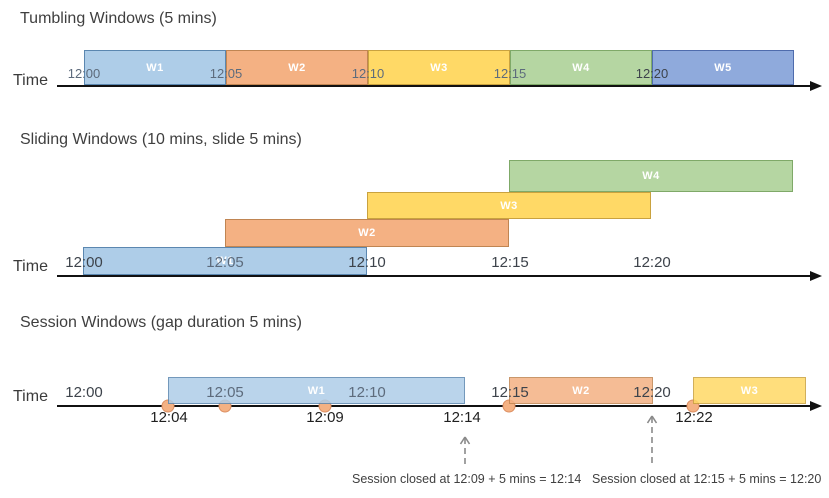  What do you see at coordinates (161, 322) in the screenshot?
I see `session-title: Session Windows (gap duration 5 mins)` at bounding box center [161, 322].